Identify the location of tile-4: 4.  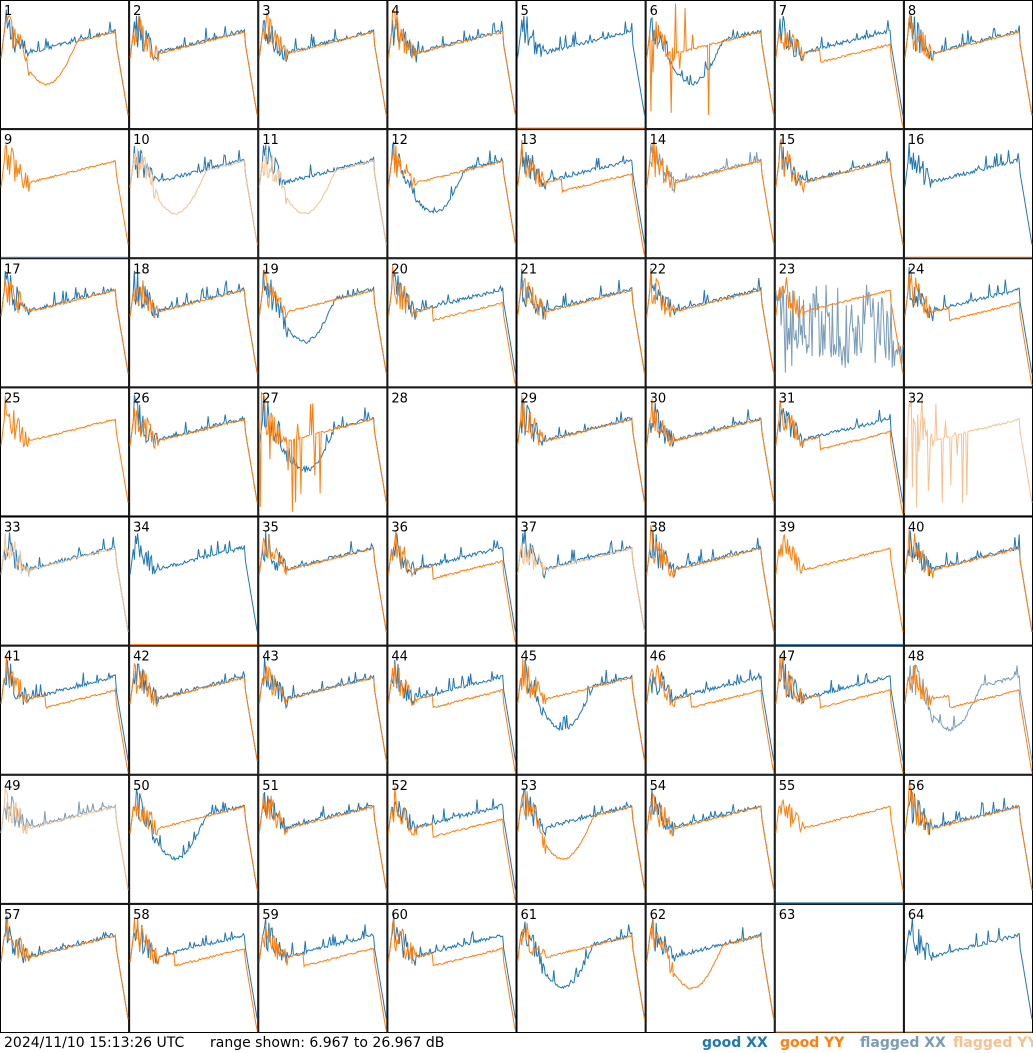
(452, 65).